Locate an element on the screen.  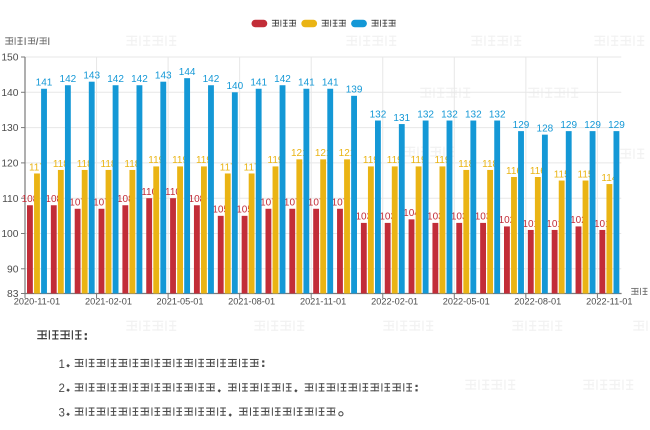
svg-text: 2021-02-01 is located at coordinates (108, 302).